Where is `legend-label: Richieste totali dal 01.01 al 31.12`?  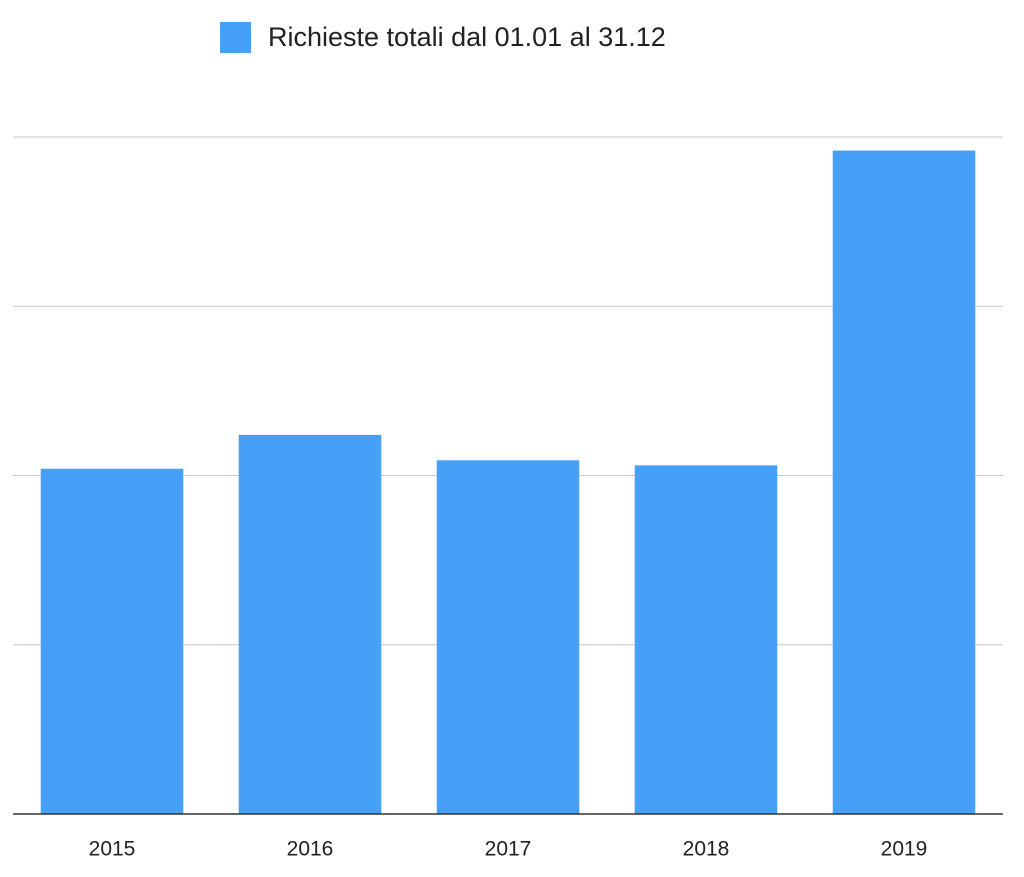 legend-label: Richieste totali dal 01.01 al 31.12 is located at coordinates (467, 37).